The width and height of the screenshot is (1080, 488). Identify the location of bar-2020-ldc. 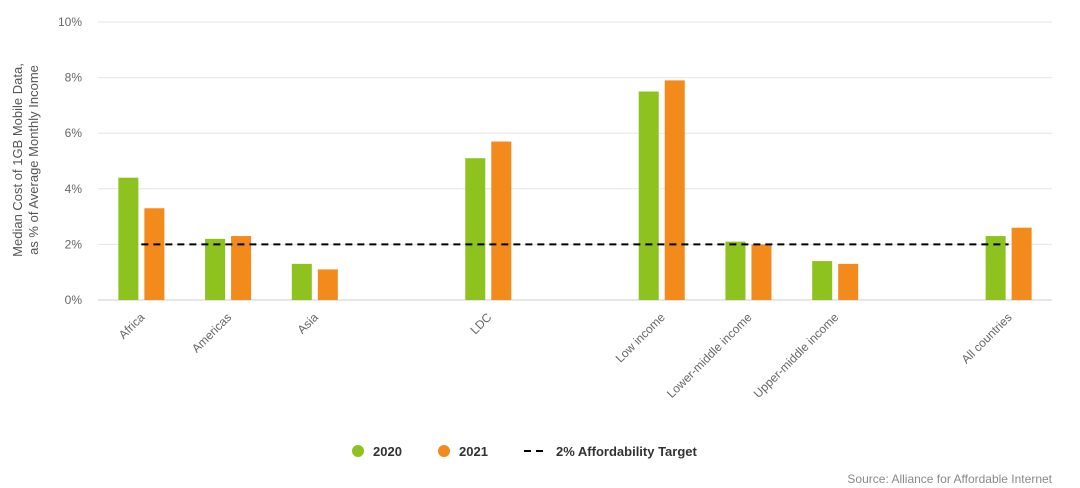
(475, 229).